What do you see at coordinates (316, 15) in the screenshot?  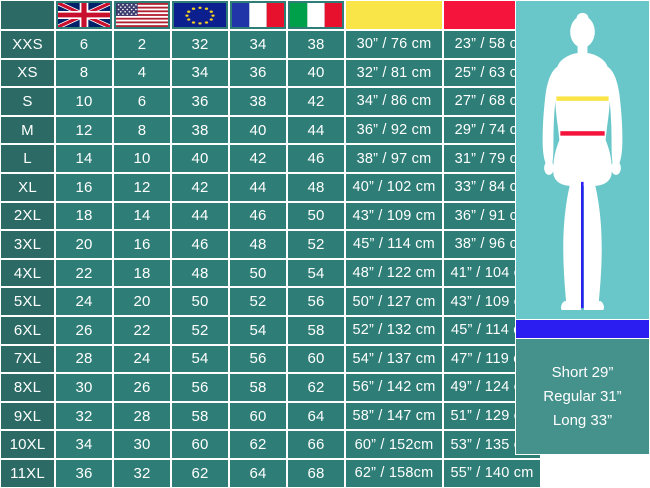 I see `italy-flag-icon` at bounding box center [316, 15].